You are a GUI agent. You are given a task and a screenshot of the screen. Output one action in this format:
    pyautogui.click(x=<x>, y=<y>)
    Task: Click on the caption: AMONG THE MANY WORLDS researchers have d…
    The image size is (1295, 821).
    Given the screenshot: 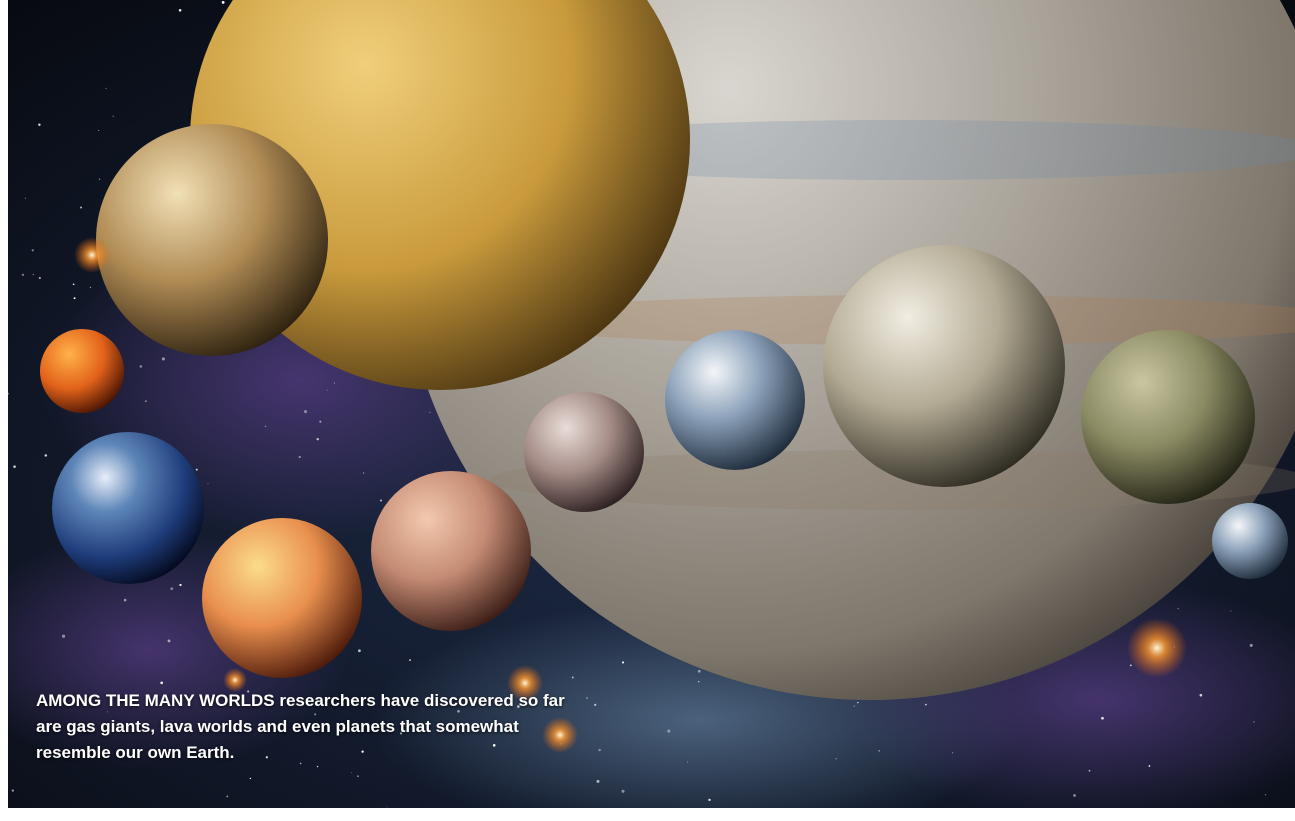 What is the action you would take?
    pyautogui.click(x=306, y=727)
    